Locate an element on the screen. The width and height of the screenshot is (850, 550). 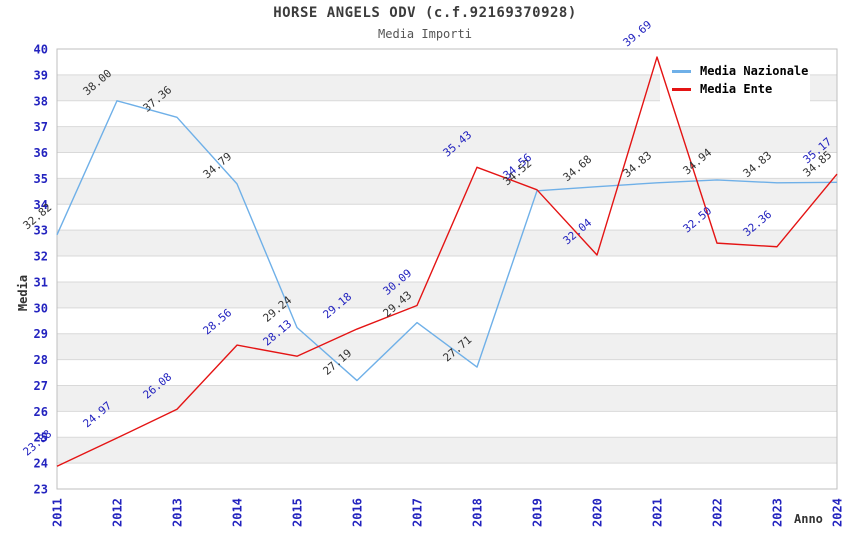
legend: Media Nazionale Media Ente is located at coordinates (735, 79).